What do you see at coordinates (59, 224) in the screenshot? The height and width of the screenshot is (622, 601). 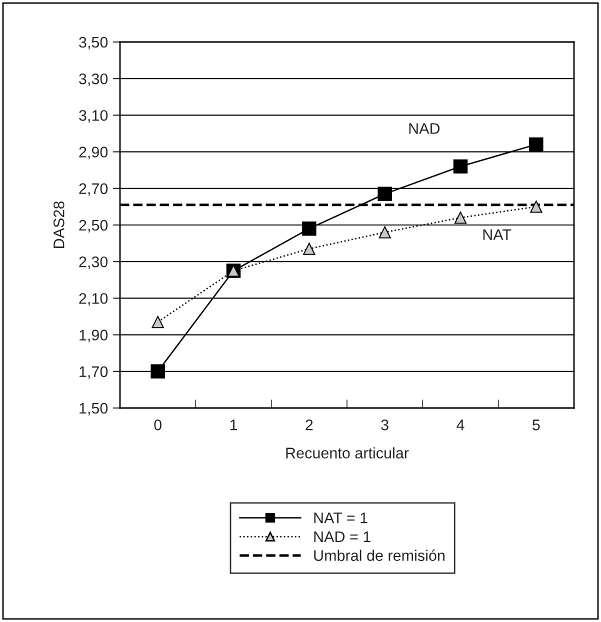 I see `y-axis-title: DAS28` at bounding box center [59, 224].